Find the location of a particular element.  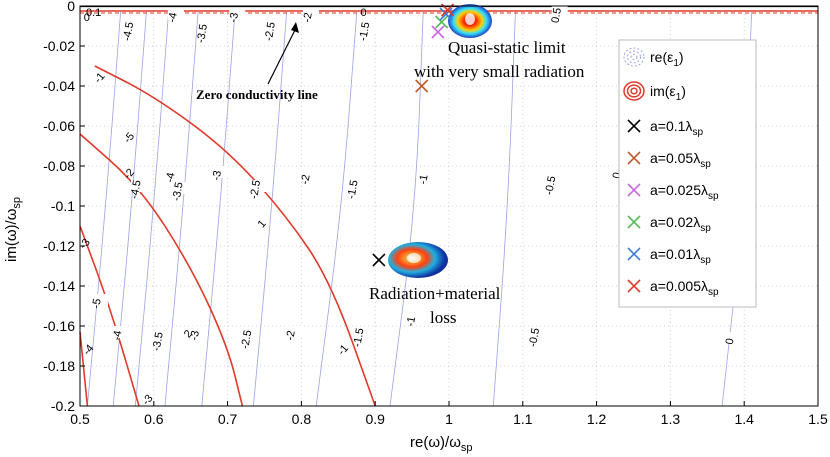

annotation-quasi-static-line2: with very small radiation is located at coordinates (499, 71).